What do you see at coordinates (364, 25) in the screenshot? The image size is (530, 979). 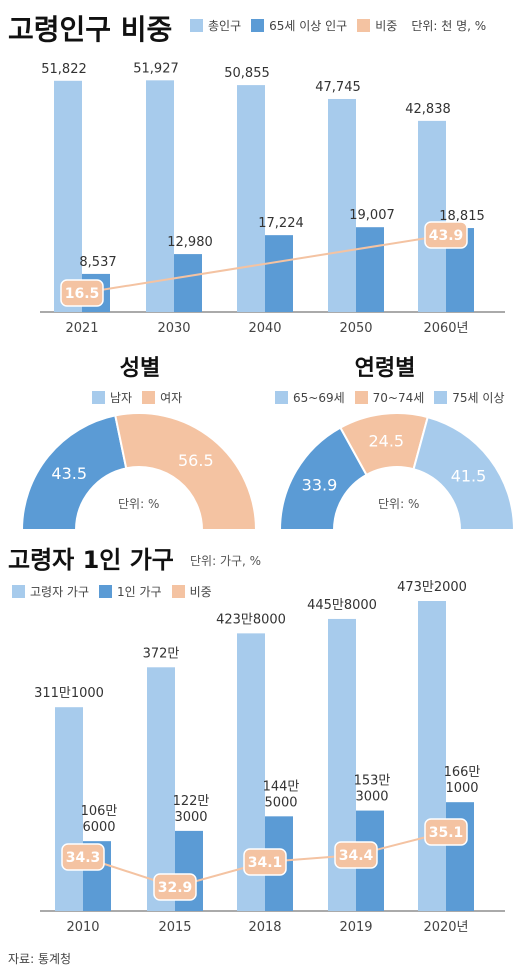 I see `legend-swatch-ratio` at bounding box center [364, 25].